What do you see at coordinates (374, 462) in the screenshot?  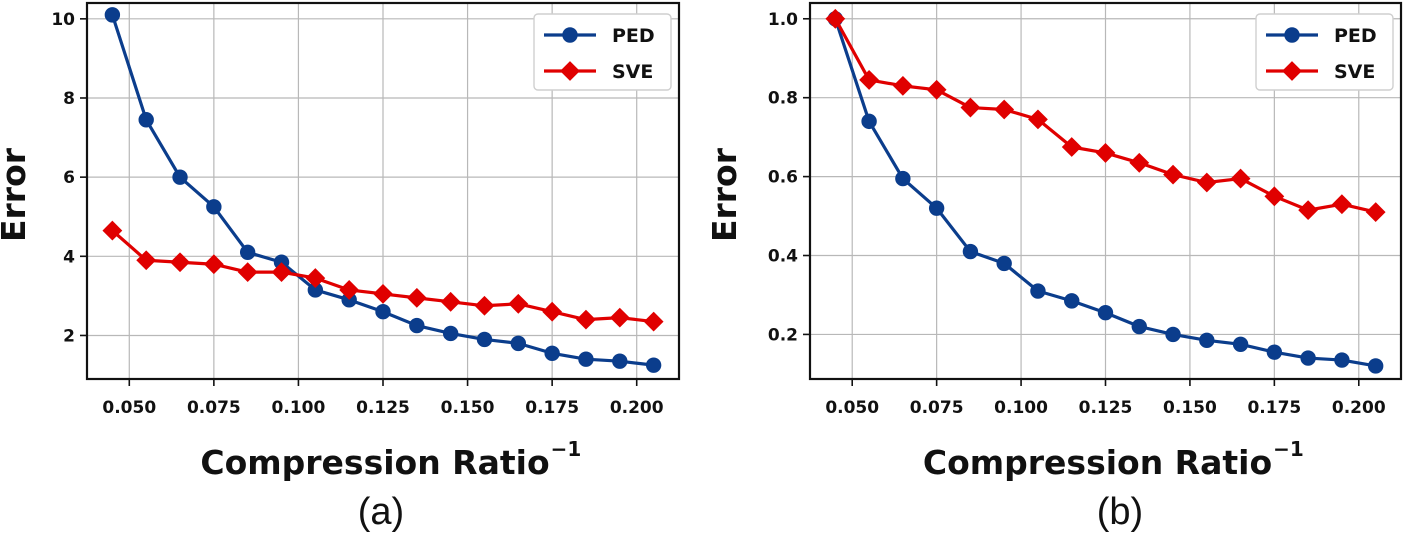 I see `chart-0-xlabel: Compression Ratio` at bounding box center [374, 462].